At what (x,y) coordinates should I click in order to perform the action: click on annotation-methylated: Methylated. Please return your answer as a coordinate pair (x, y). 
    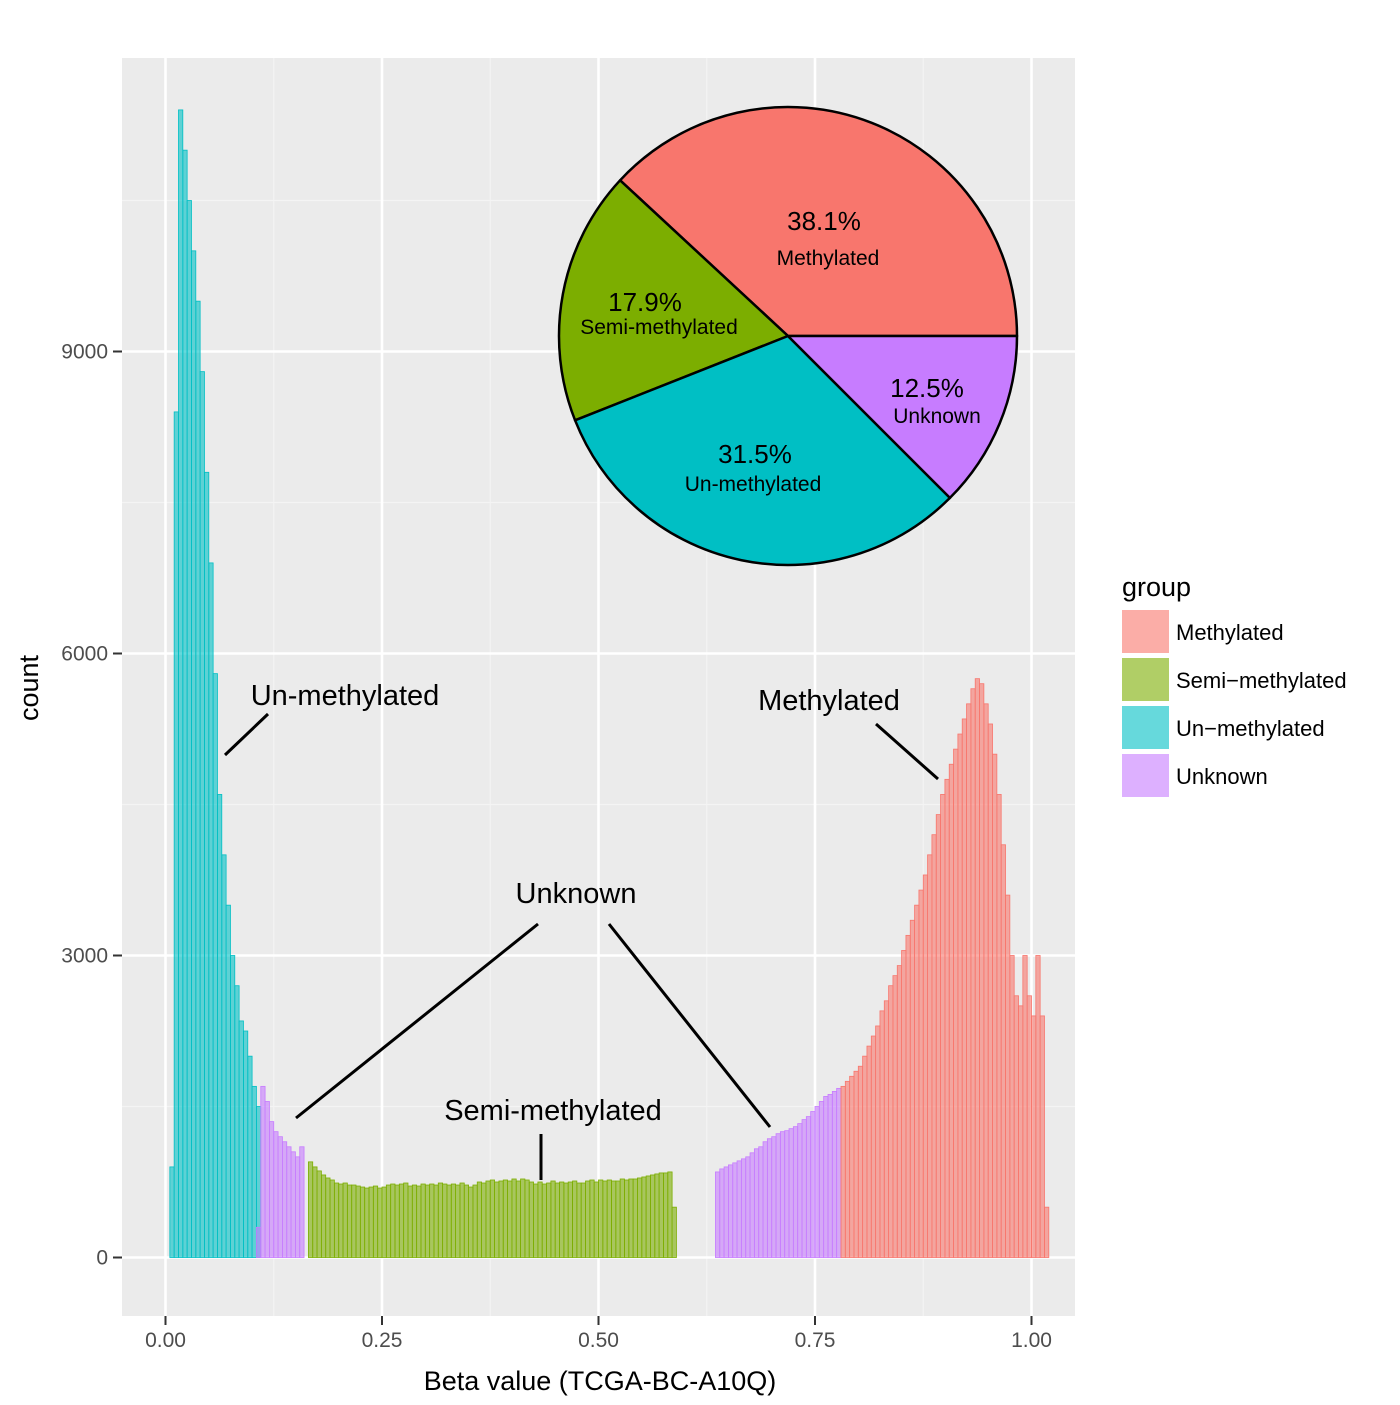
    Looking at the image, I should click on (829, 701).